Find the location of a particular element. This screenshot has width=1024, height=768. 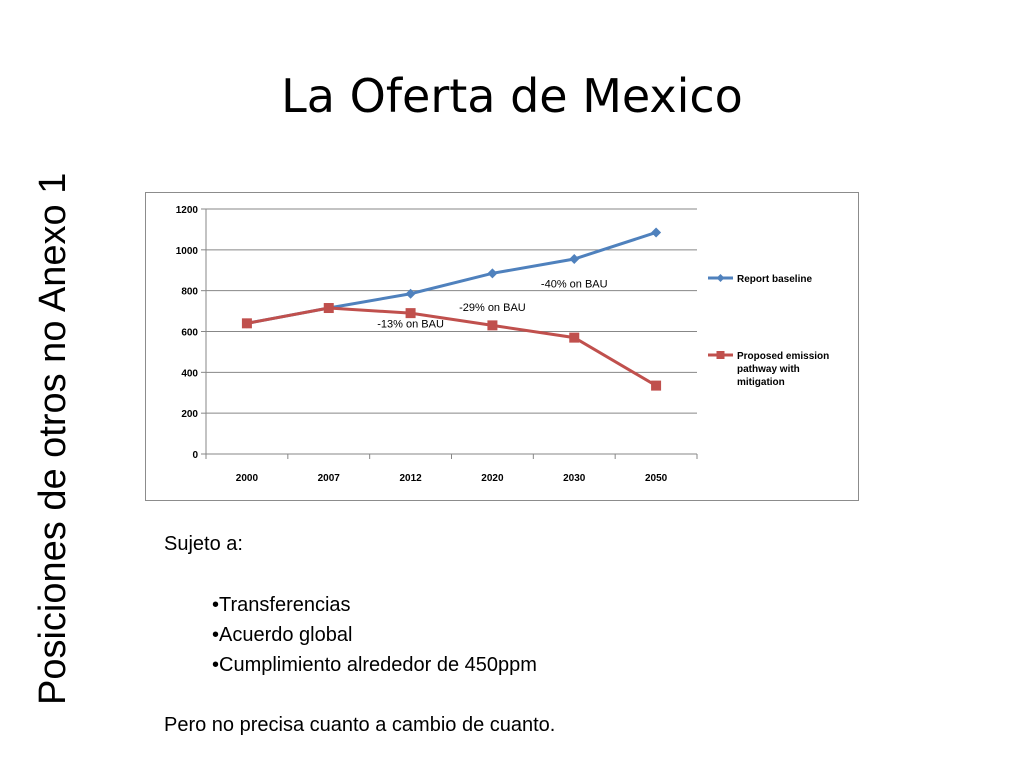

annotation-label: -40% on BAU is located at coordinates (574, 285).